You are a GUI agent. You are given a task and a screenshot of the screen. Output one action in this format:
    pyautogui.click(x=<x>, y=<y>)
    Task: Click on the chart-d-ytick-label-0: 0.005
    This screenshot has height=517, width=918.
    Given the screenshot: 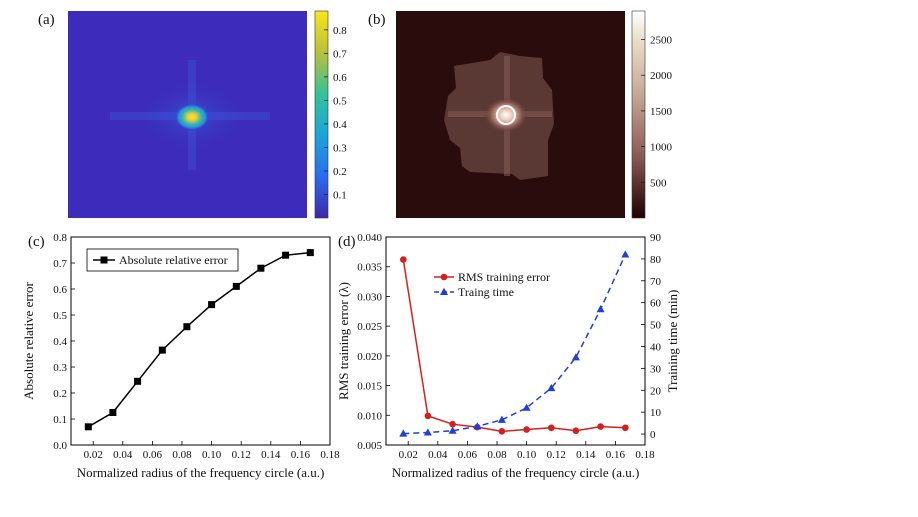 What is the action you would take?
    pyautogui.click(x=369, y=446)
    